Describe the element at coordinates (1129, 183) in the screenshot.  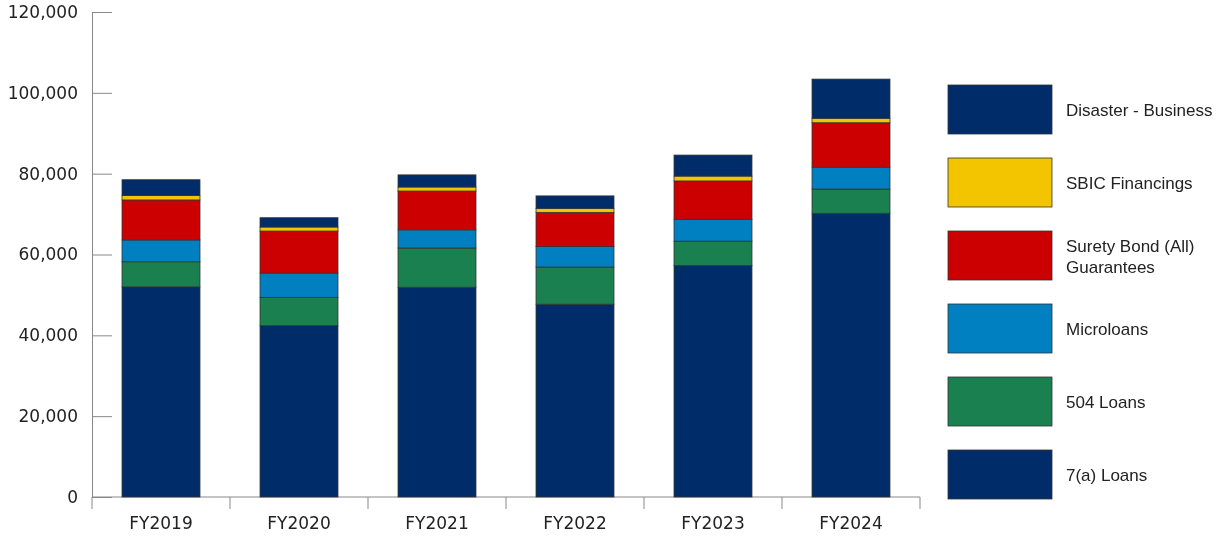
I see `text: SBIC Financings` at that location.